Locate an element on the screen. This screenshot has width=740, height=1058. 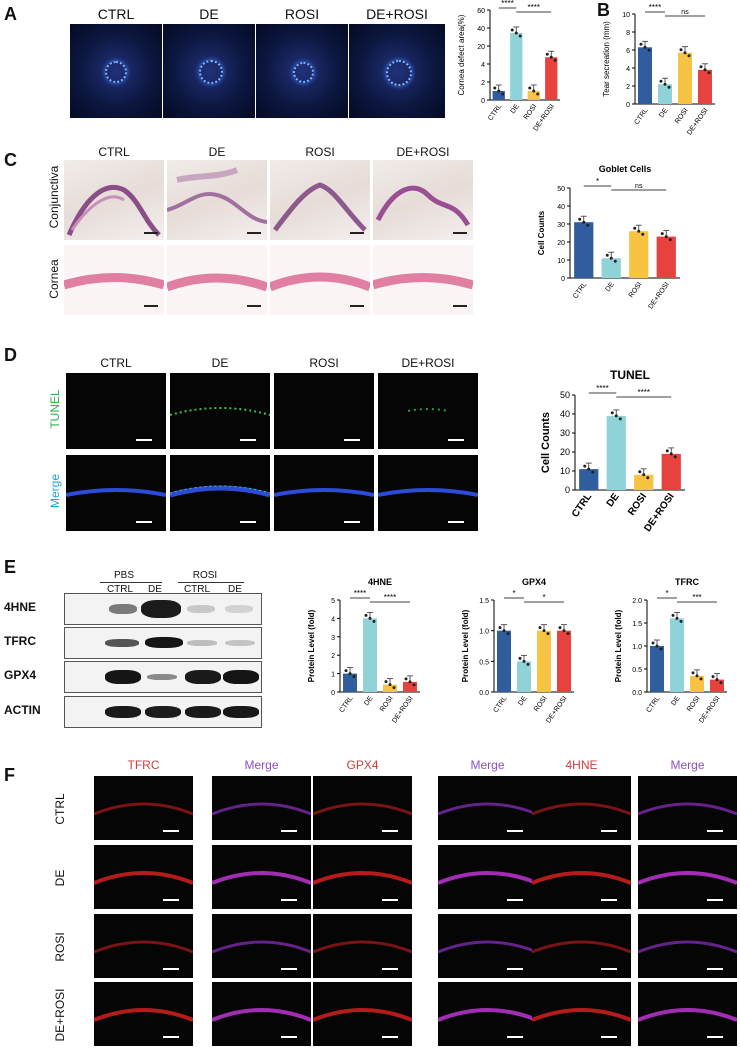
y-tick-label: 1 is located at coordinates (333, 675).